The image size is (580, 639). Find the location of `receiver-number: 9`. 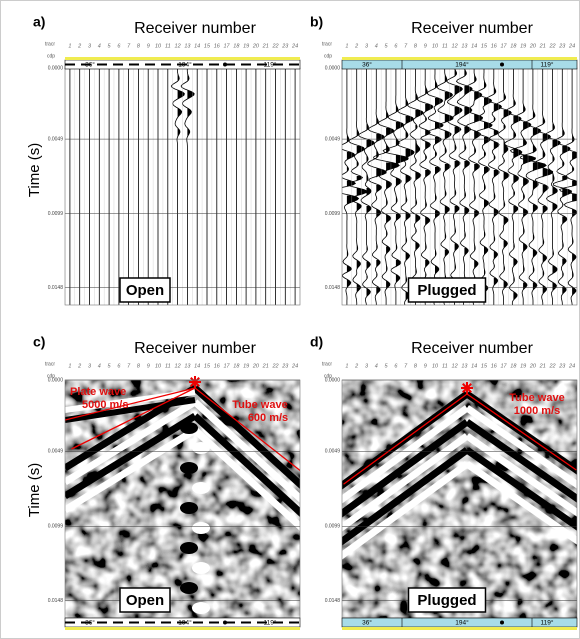

receiver-number: 9 is located at coordinates (425, 46).